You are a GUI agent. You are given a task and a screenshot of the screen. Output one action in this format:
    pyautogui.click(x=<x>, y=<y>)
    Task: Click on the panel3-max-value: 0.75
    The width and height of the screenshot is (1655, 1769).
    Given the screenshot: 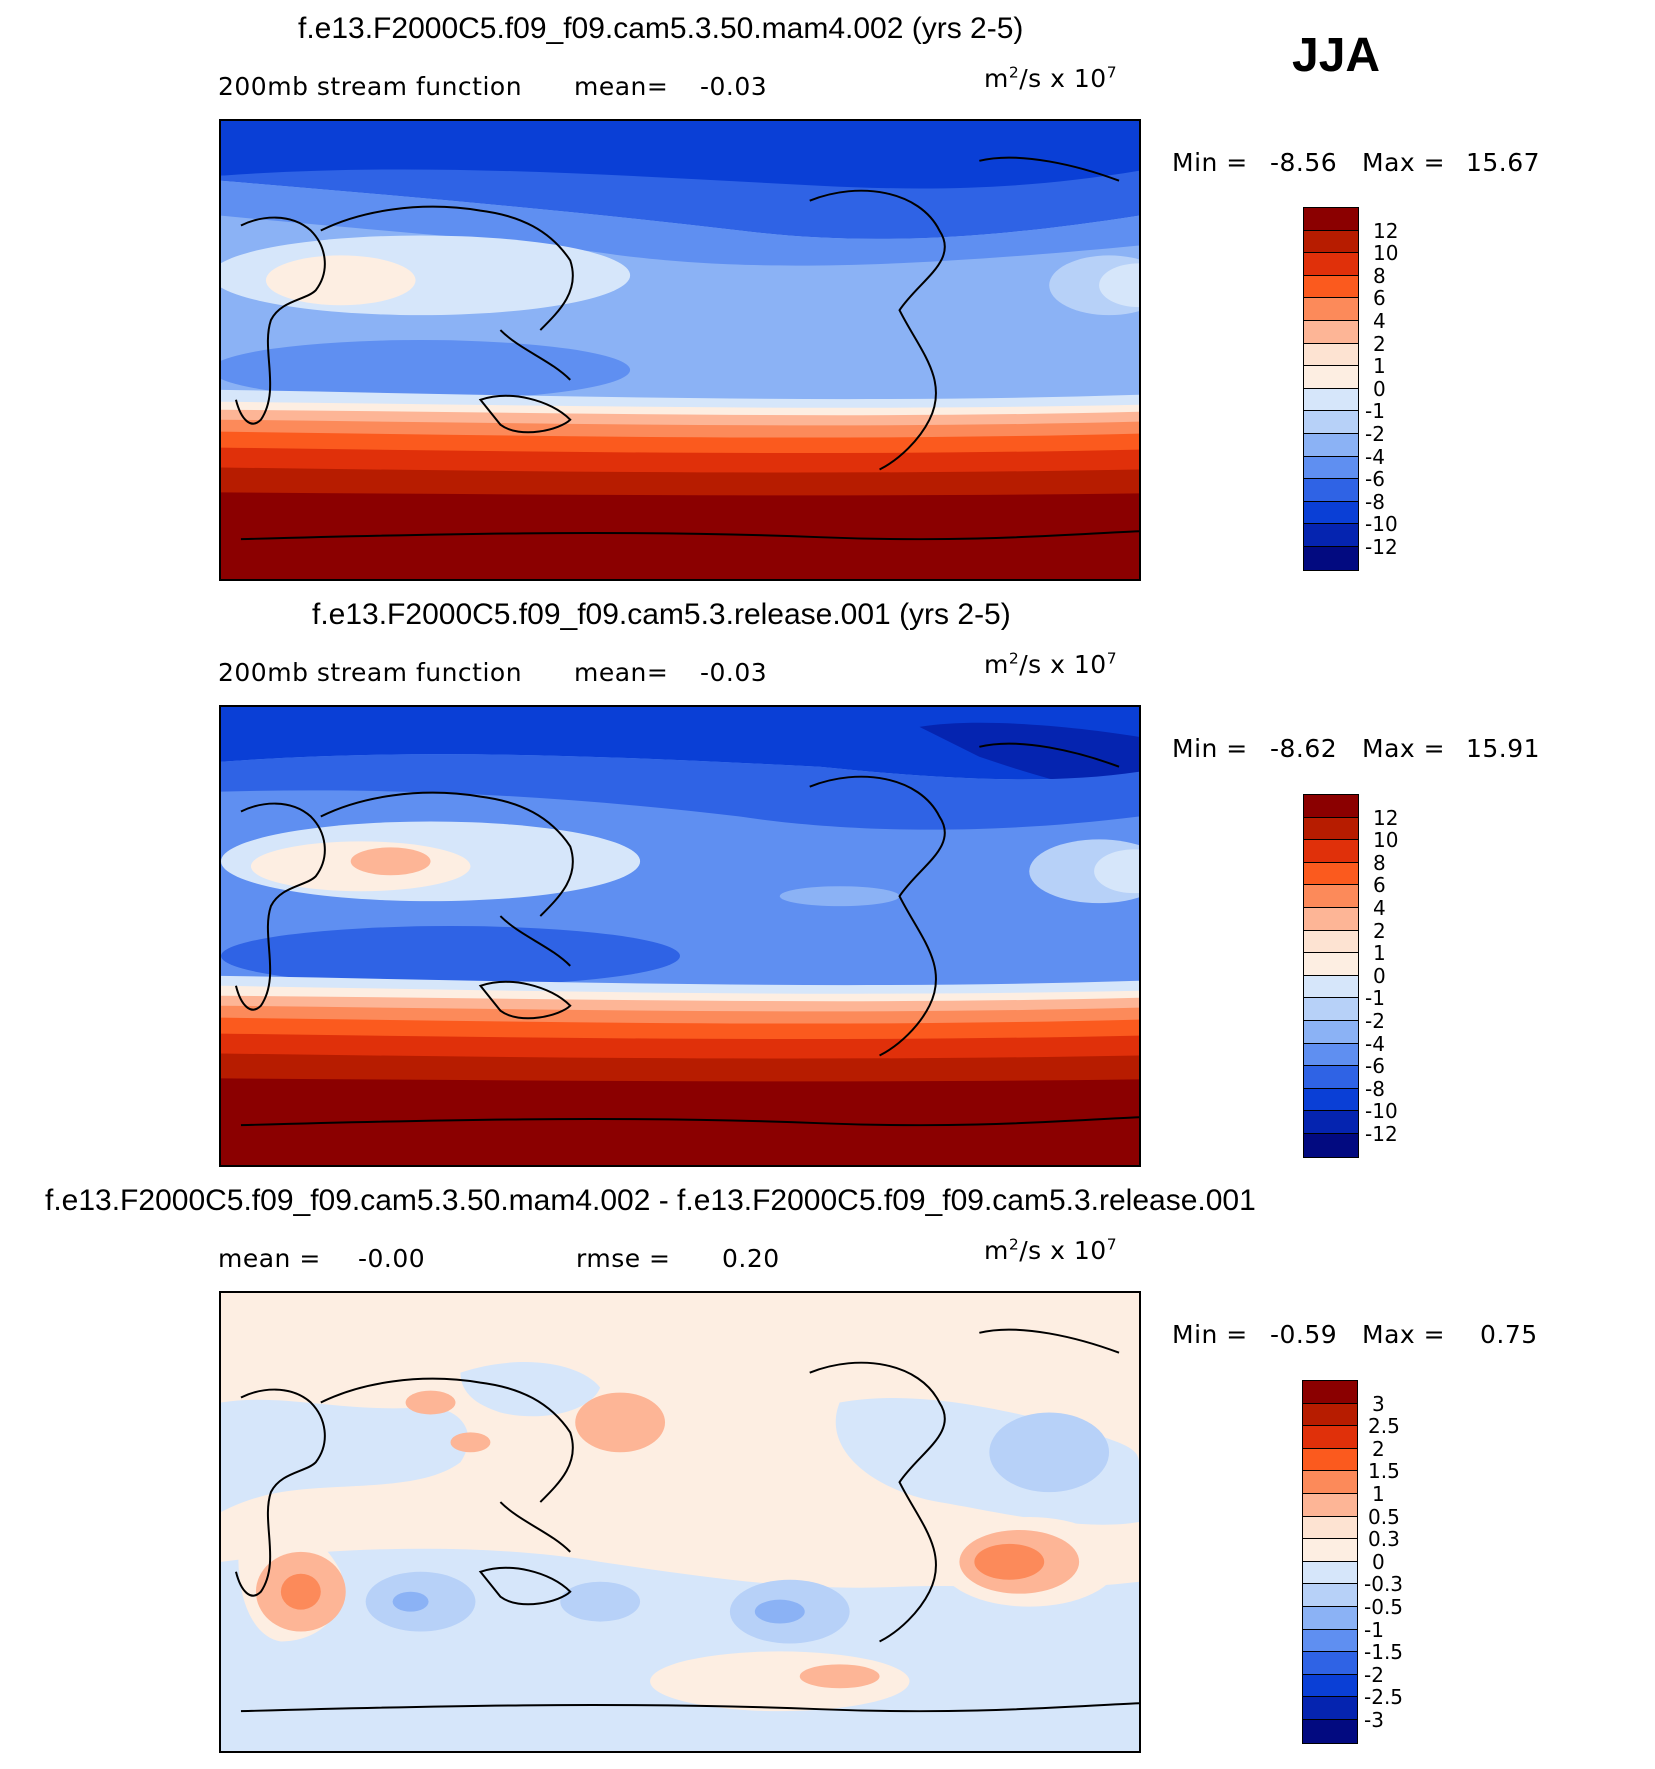 What is the action you would take?
    pyautogui.click(x=1509, y=1334)
    